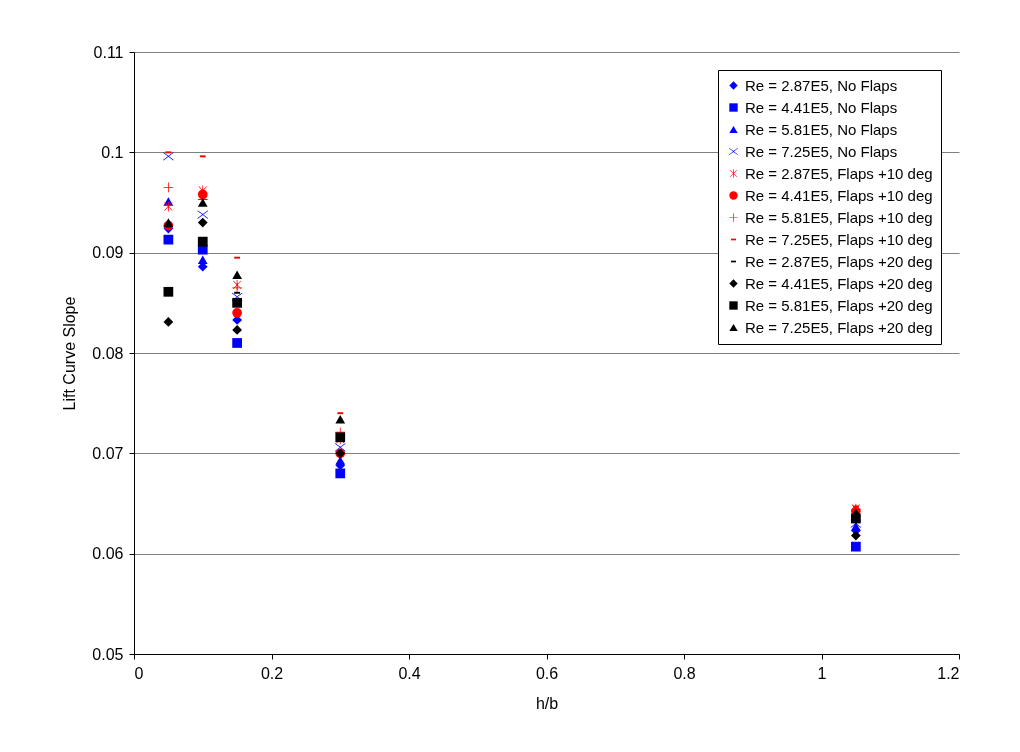 This screenshot has height=752, width=1020. Describe the element at coordinates (272, 673) in the screenshot. I see `x-tick-label: 0.2` at that location.